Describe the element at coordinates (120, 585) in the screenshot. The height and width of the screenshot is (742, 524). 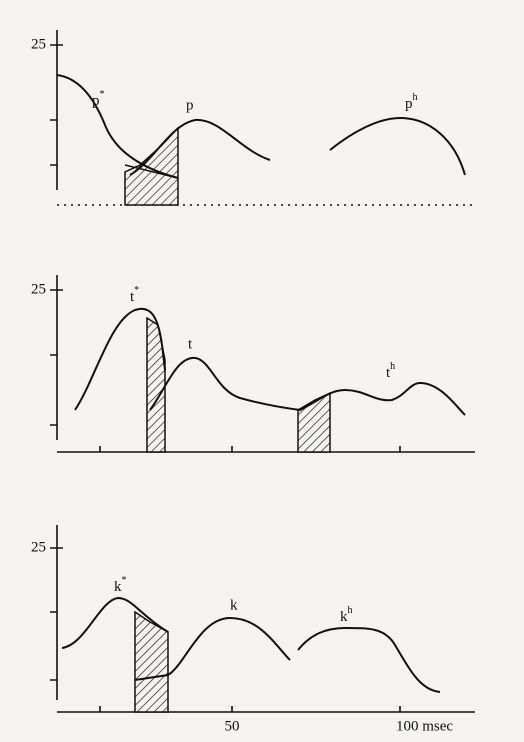
I see `curve-label: k*` at that location.